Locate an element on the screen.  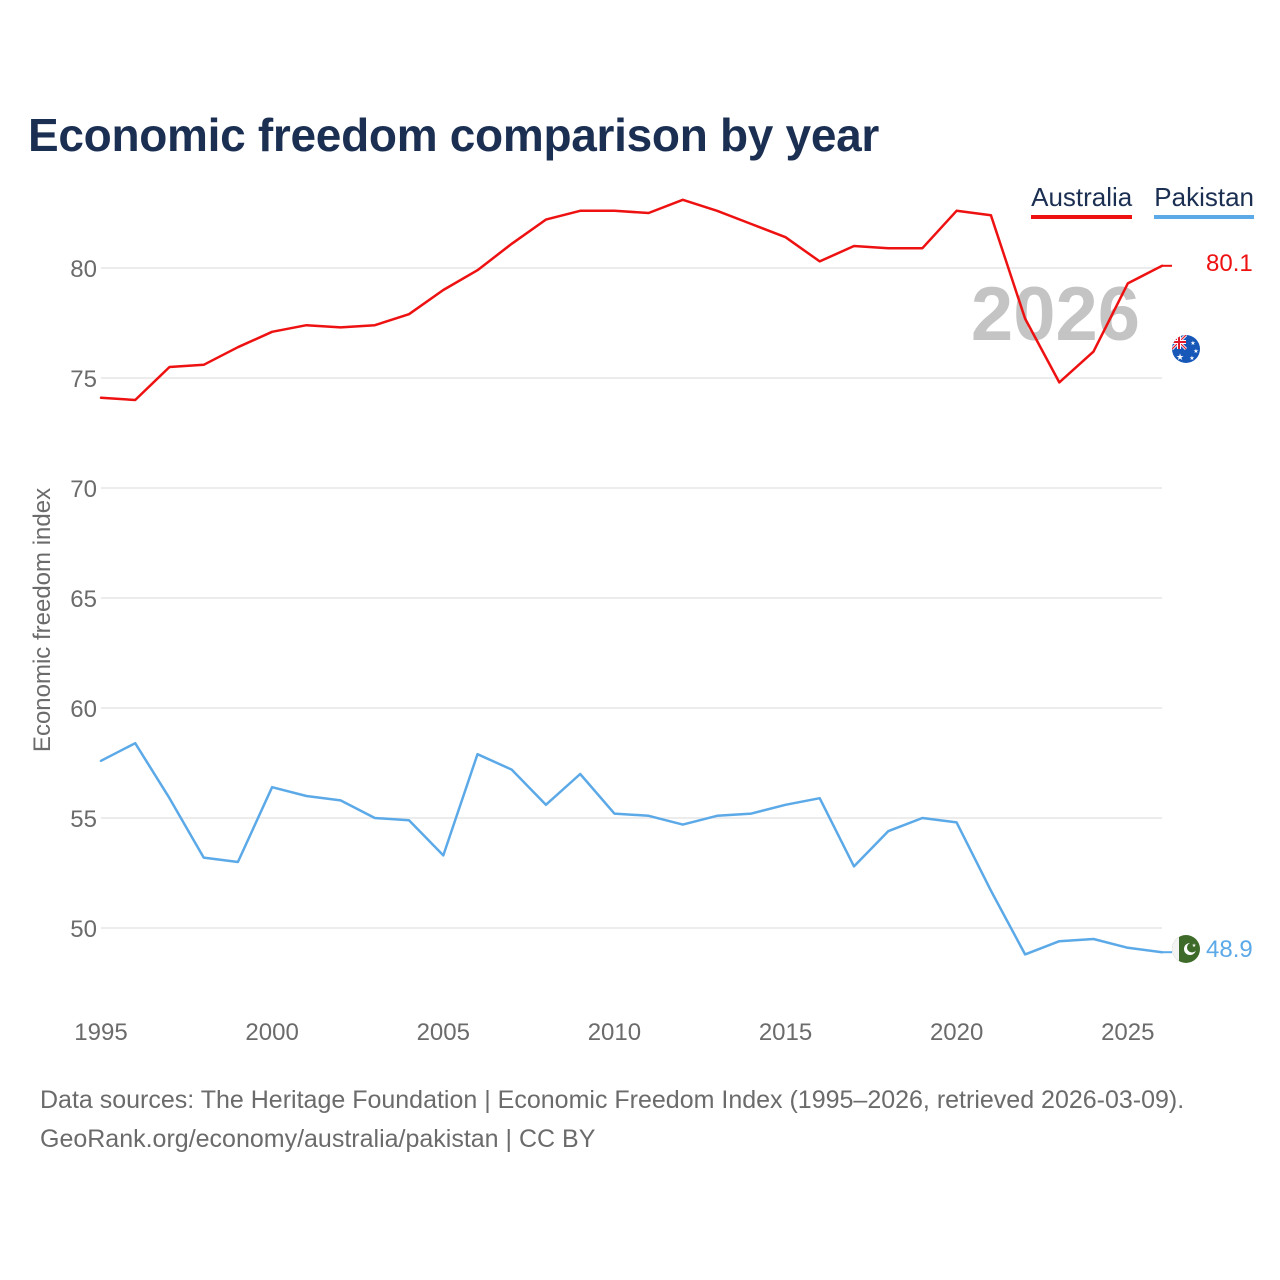
x-tick-label: 1995 is located at coordinates (100, 1032).